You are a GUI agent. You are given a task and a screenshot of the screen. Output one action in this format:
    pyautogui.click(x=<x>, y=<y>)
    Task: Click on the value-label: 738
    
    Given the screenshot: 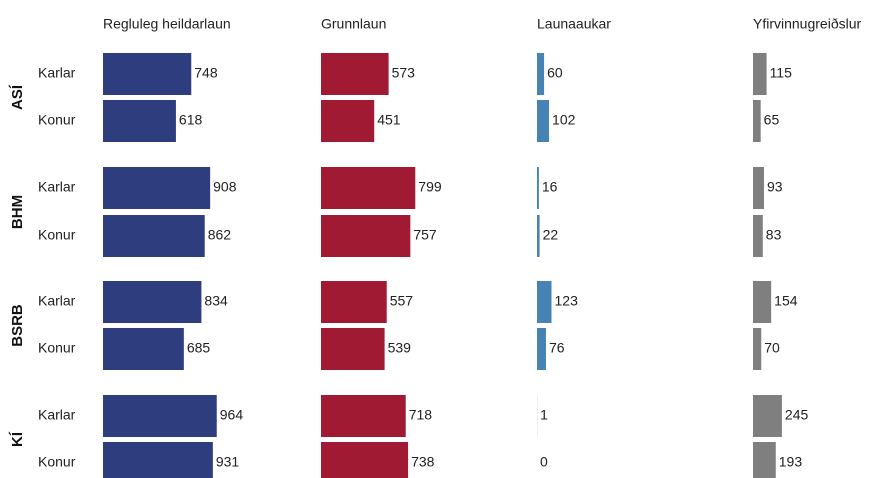 What is the action you would take?
    pyautogui.click(x=423, y=462)
    